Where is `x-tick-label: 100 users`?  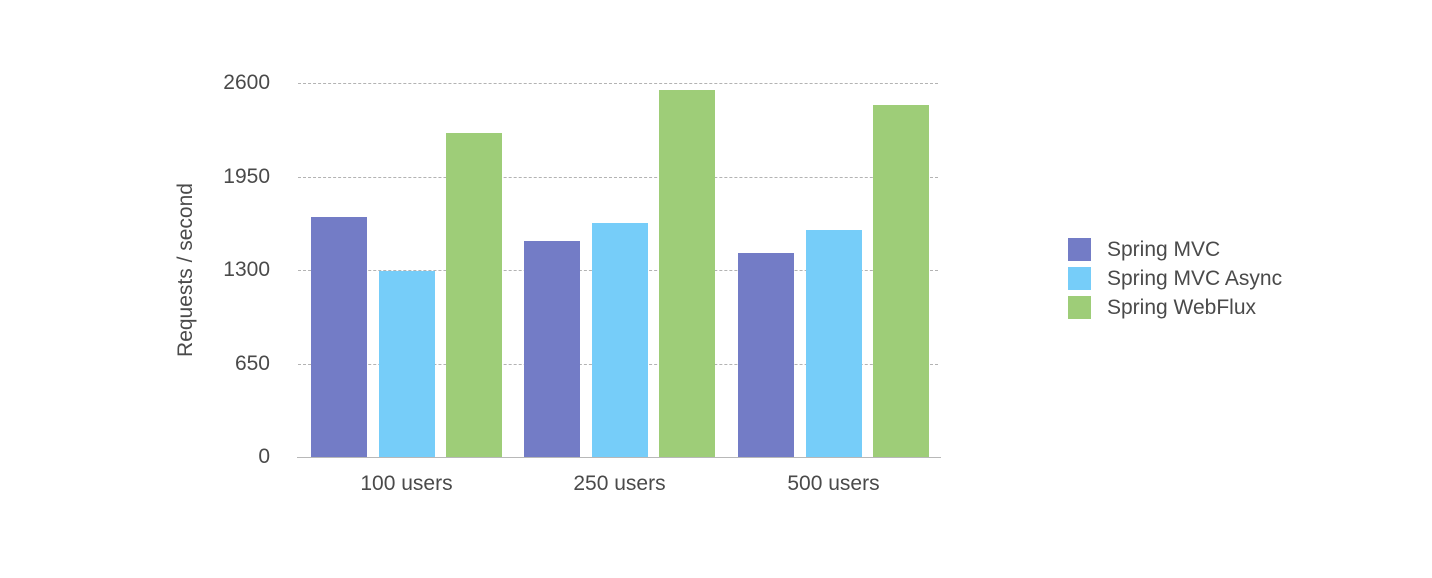 x-tick-label: 100 users is located at coordinates (406, 483).